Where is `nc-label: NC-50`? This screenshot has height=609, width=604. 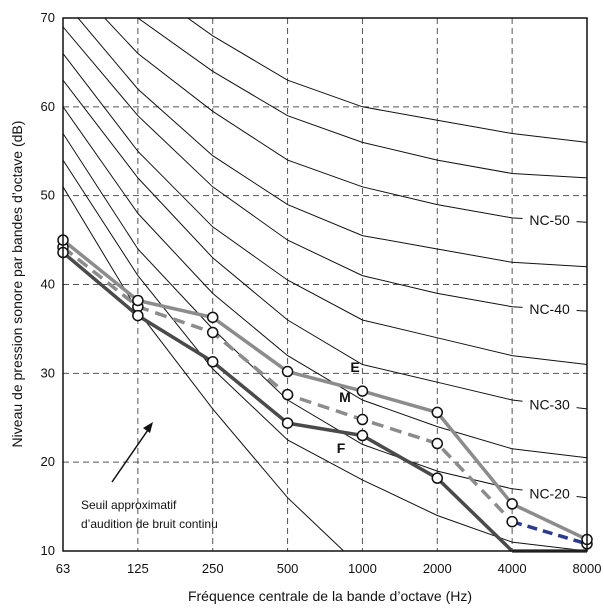 nc-label: NC-50 is located at coordinates (549, 220).